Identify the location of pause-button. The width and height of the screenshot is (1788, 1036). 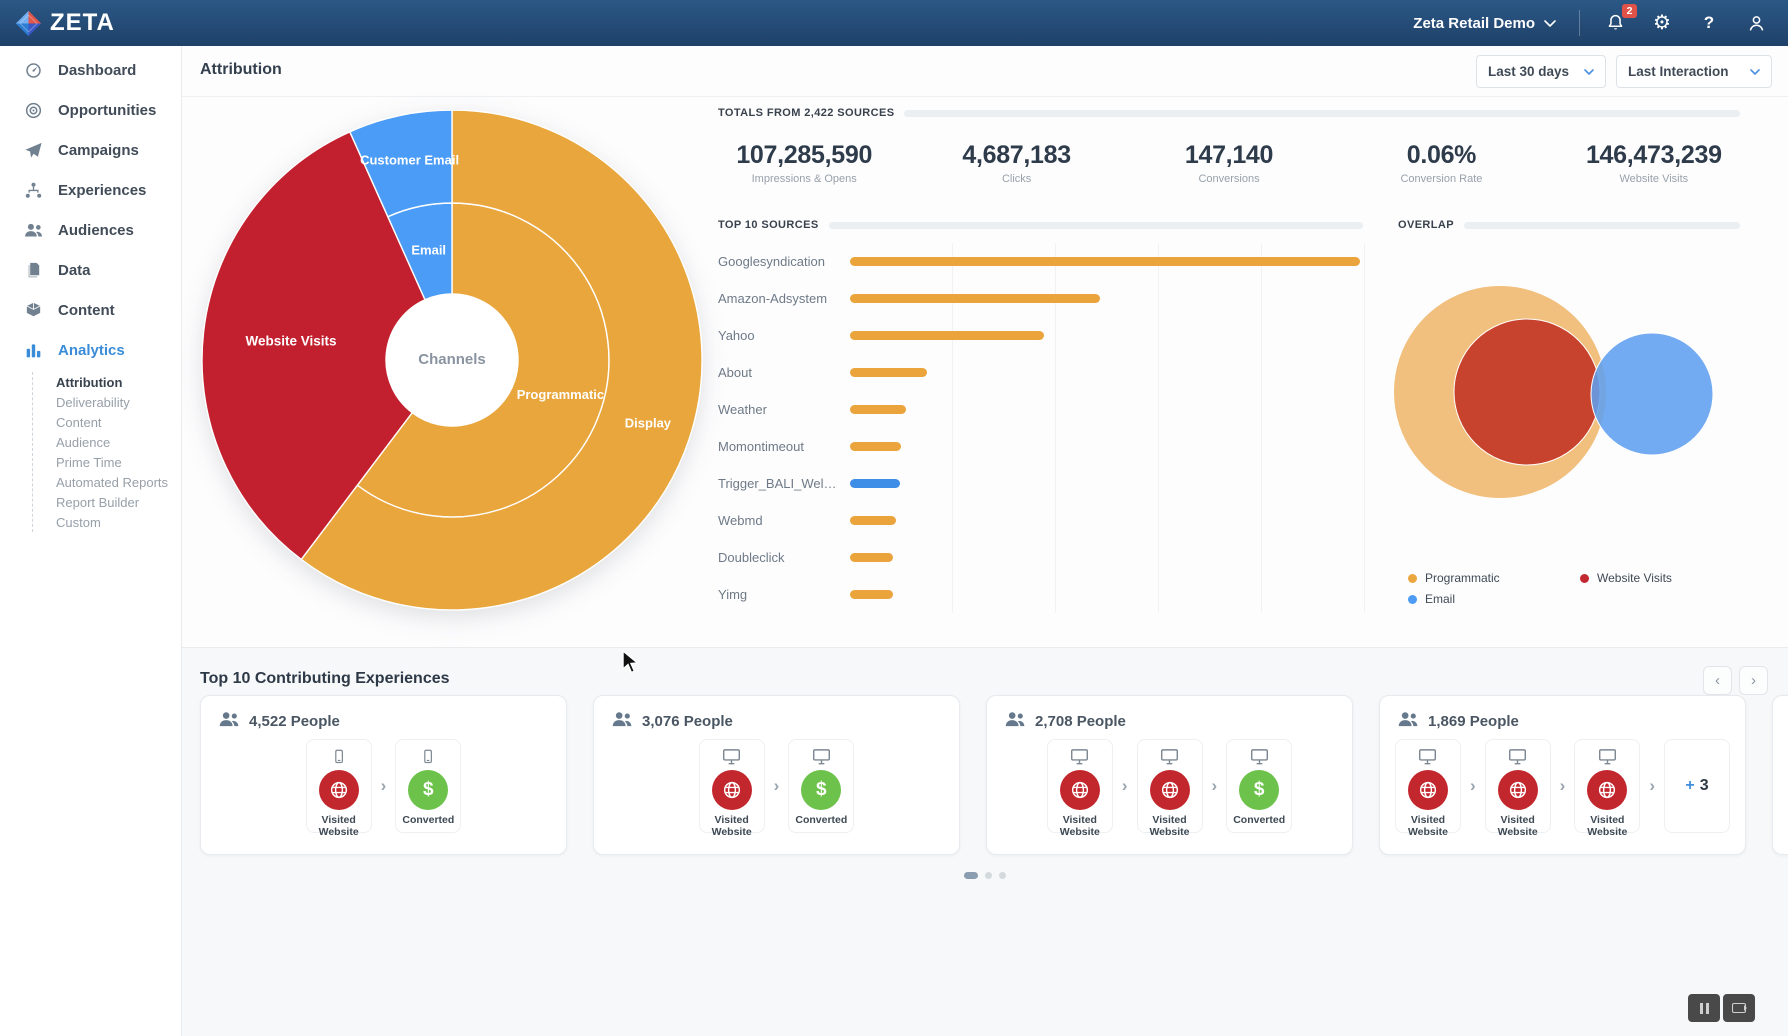
(1704, 1008).